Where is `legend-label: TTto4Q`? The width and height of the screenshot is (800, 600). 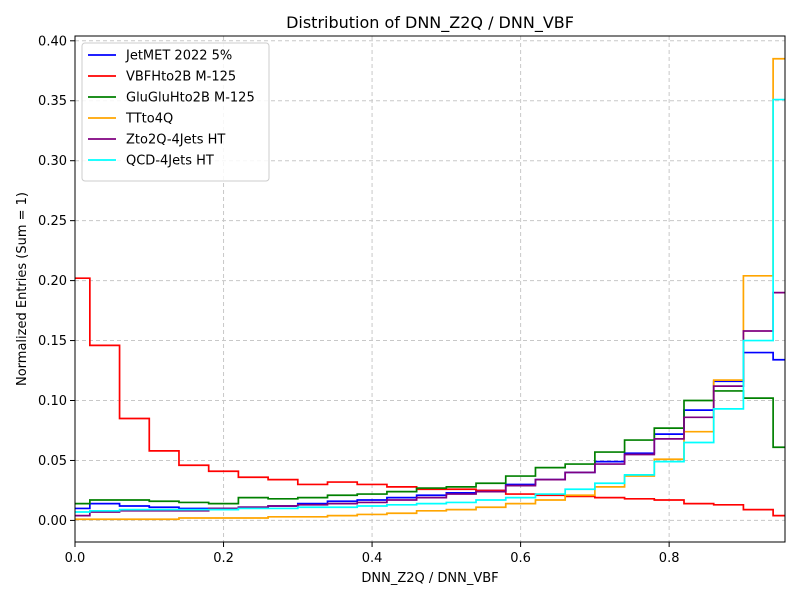 legend-label: TTto4Q is located at coordinates (149, 119).